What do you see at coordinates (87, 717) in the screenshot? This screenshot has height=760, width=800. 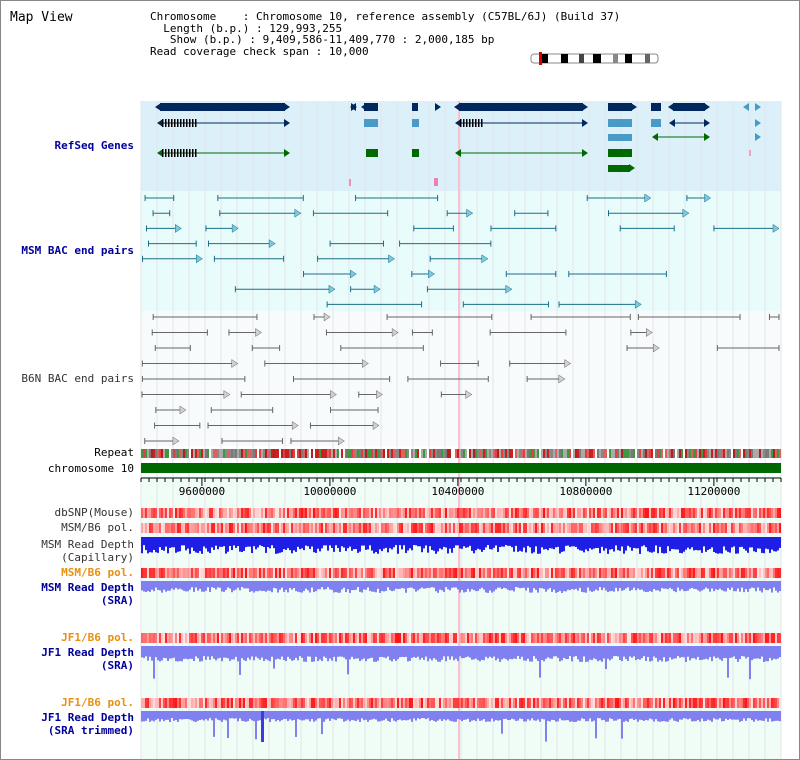 I see `track-label-jf1-depth-trim-1: JF1 Read Depth` at bounding box center [87, 717].